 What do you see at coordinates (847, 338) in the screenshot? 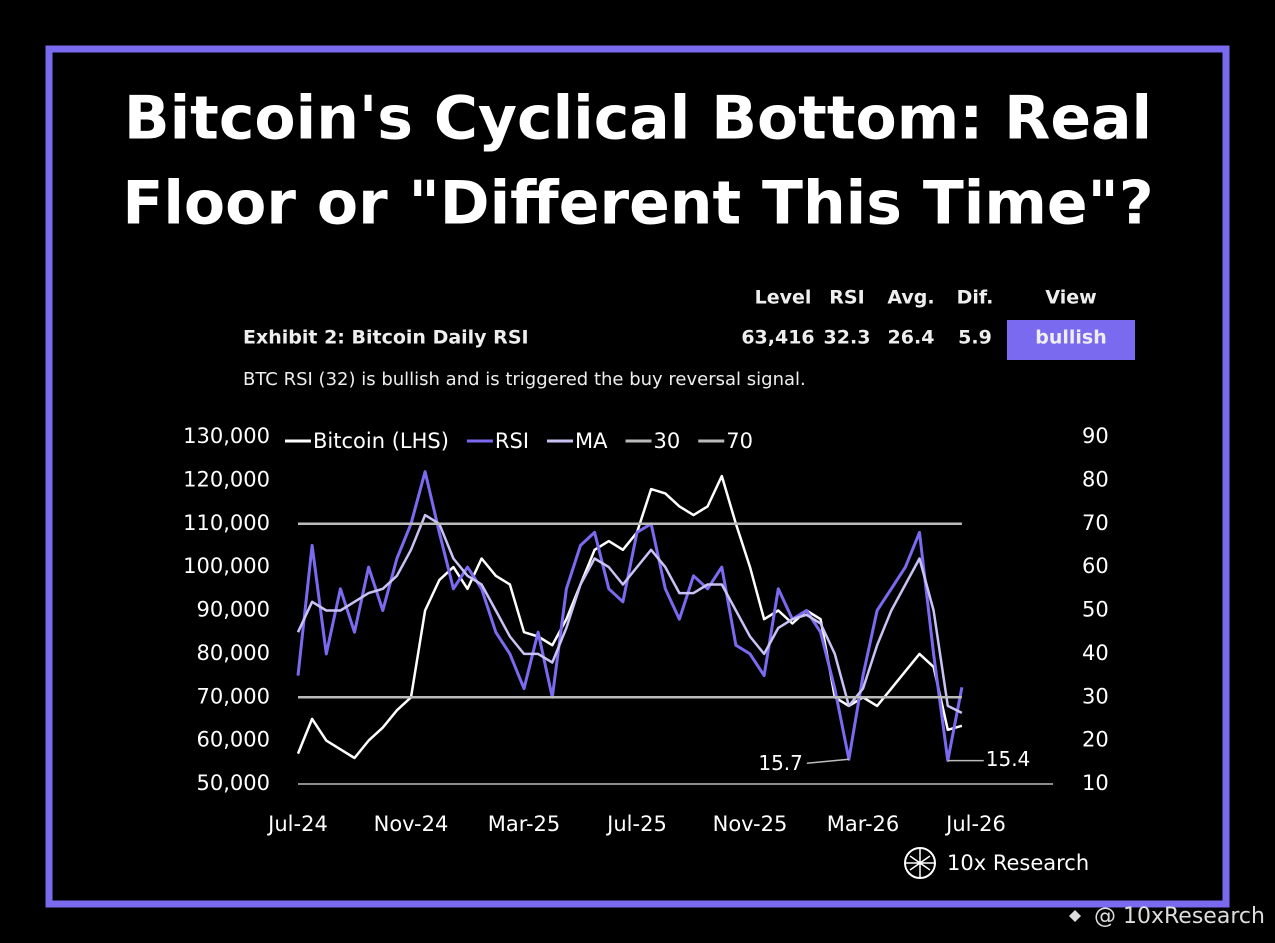
I see `table-cell: 32.3` at bounding box center [847, 338].